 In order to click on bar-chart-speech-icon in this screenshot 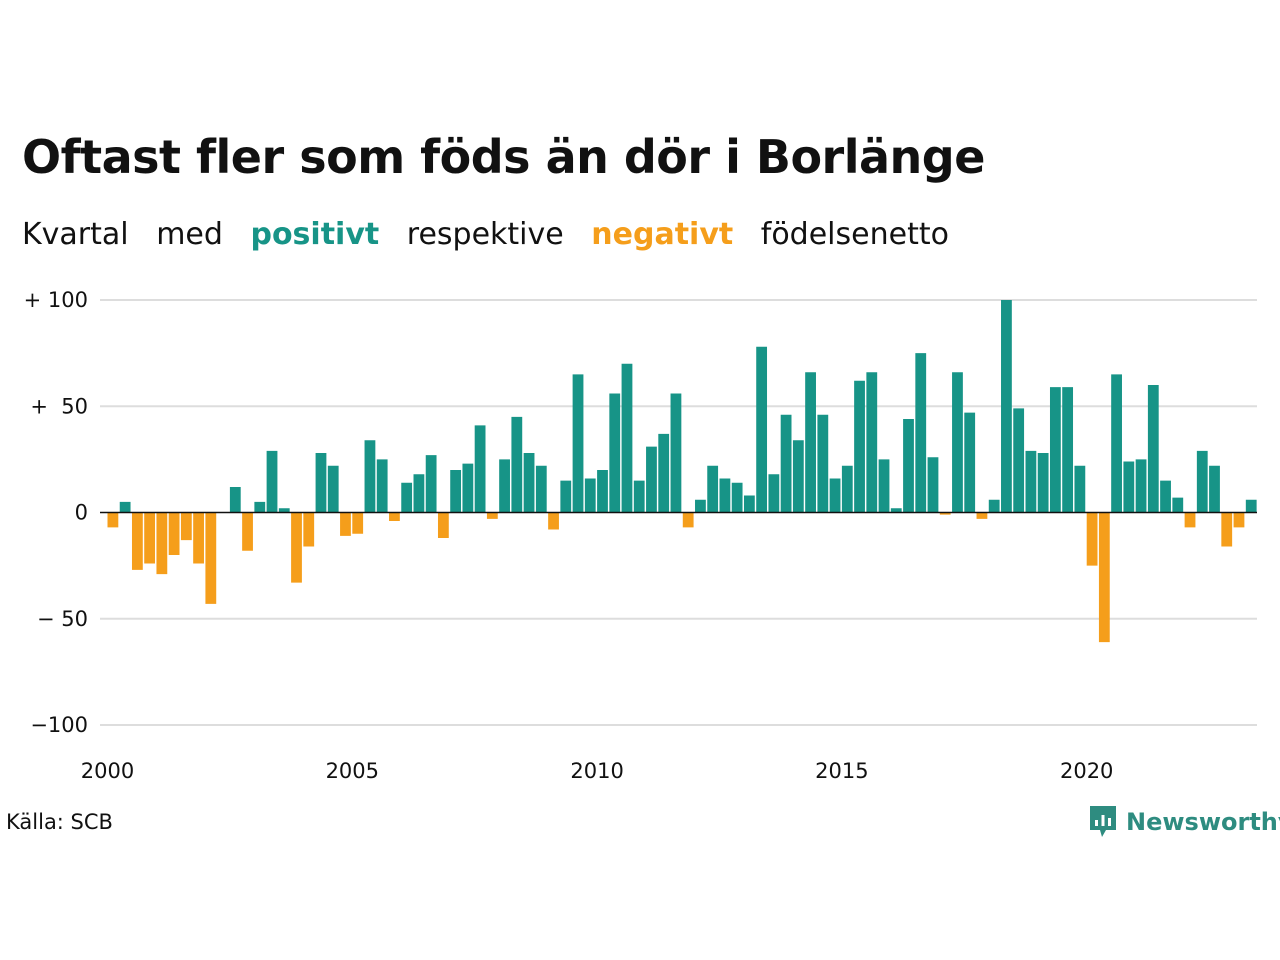, I will do `click(1103, 821)`.